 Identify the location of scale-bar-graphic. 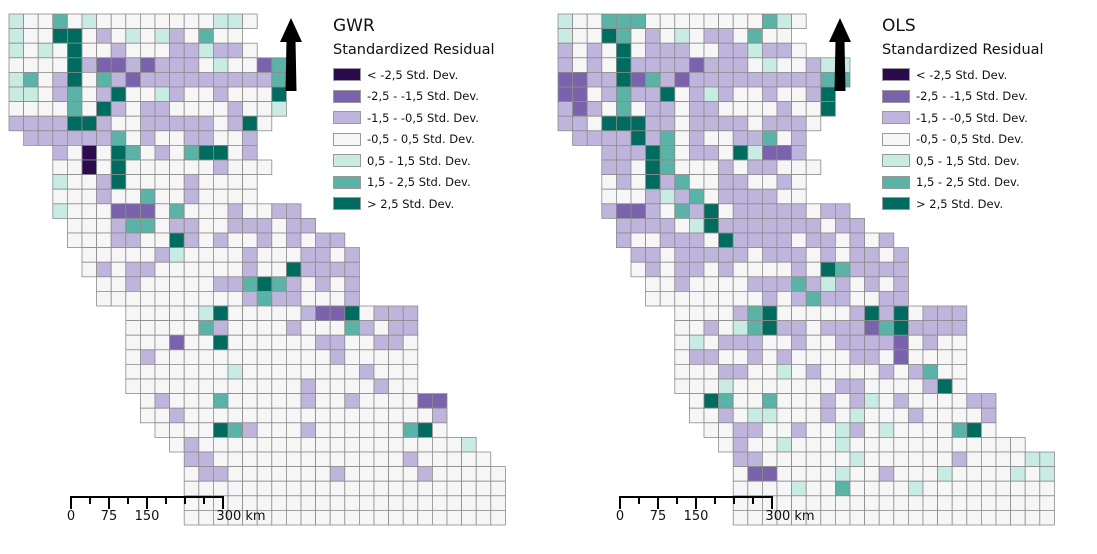
(696, 502).